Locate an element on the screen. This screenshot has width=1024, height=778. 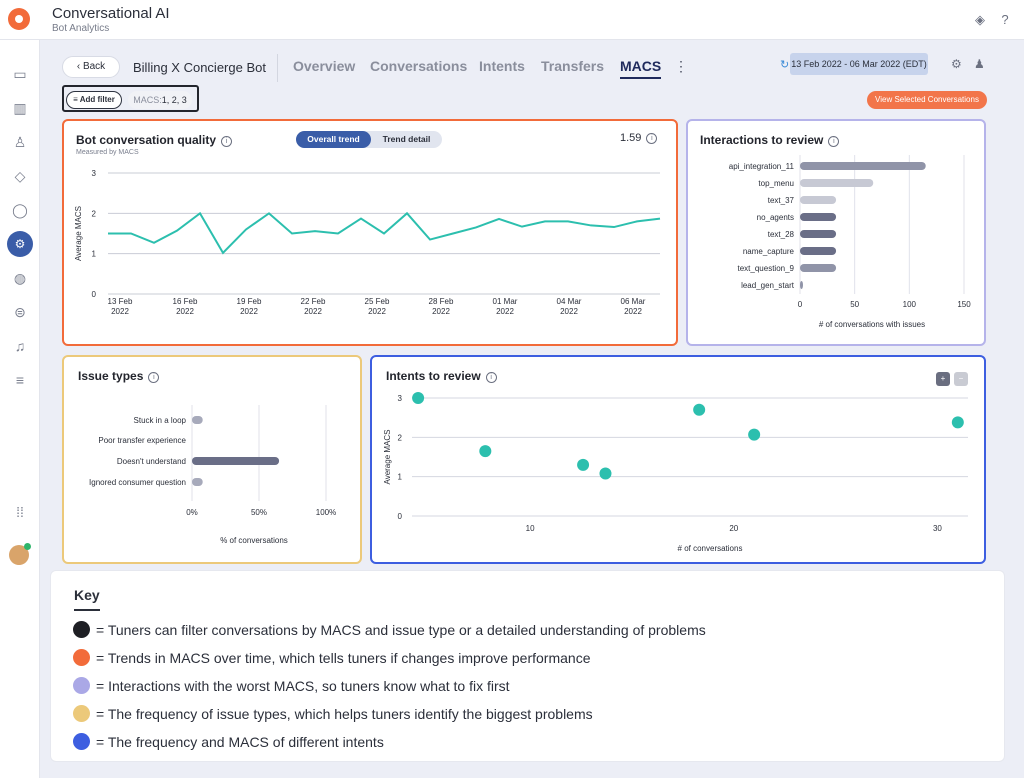
y-tick-label: Stuck in a loop is located at coordinates (160, 420).